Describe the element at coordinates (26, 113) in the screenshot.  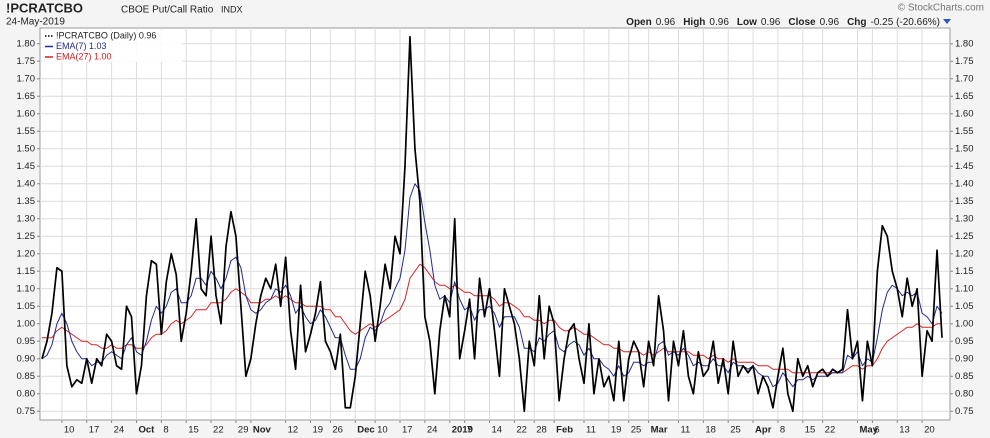
I see `y-tick-label: 1.60` at that location.